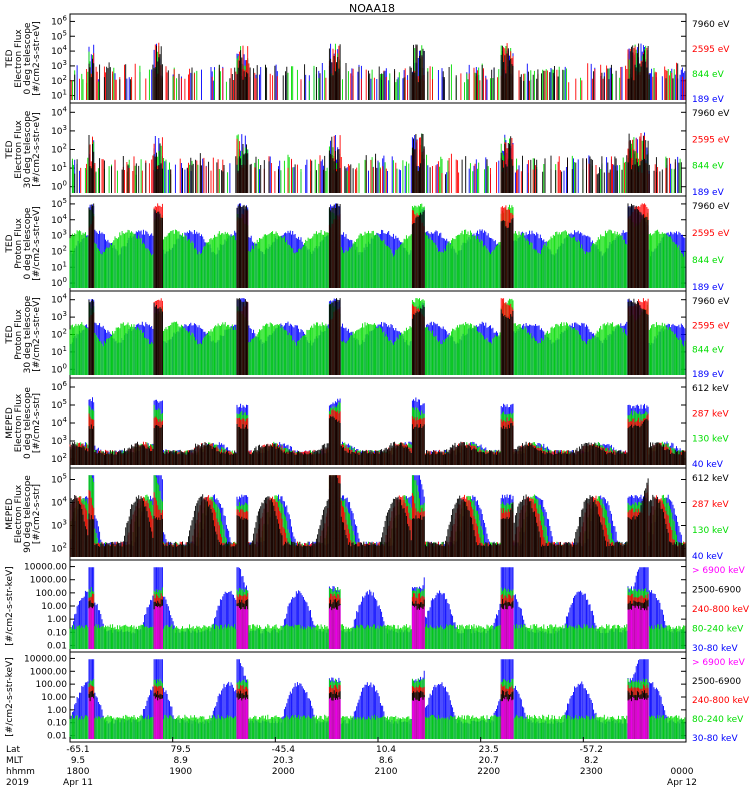 Image resolution: width=750 pixels, height=800 pixels. Describe the element at coordinates (10, 696) in the screenshot. I see `y-axis-label: [#/cm2-s-str-keV]` at that location.